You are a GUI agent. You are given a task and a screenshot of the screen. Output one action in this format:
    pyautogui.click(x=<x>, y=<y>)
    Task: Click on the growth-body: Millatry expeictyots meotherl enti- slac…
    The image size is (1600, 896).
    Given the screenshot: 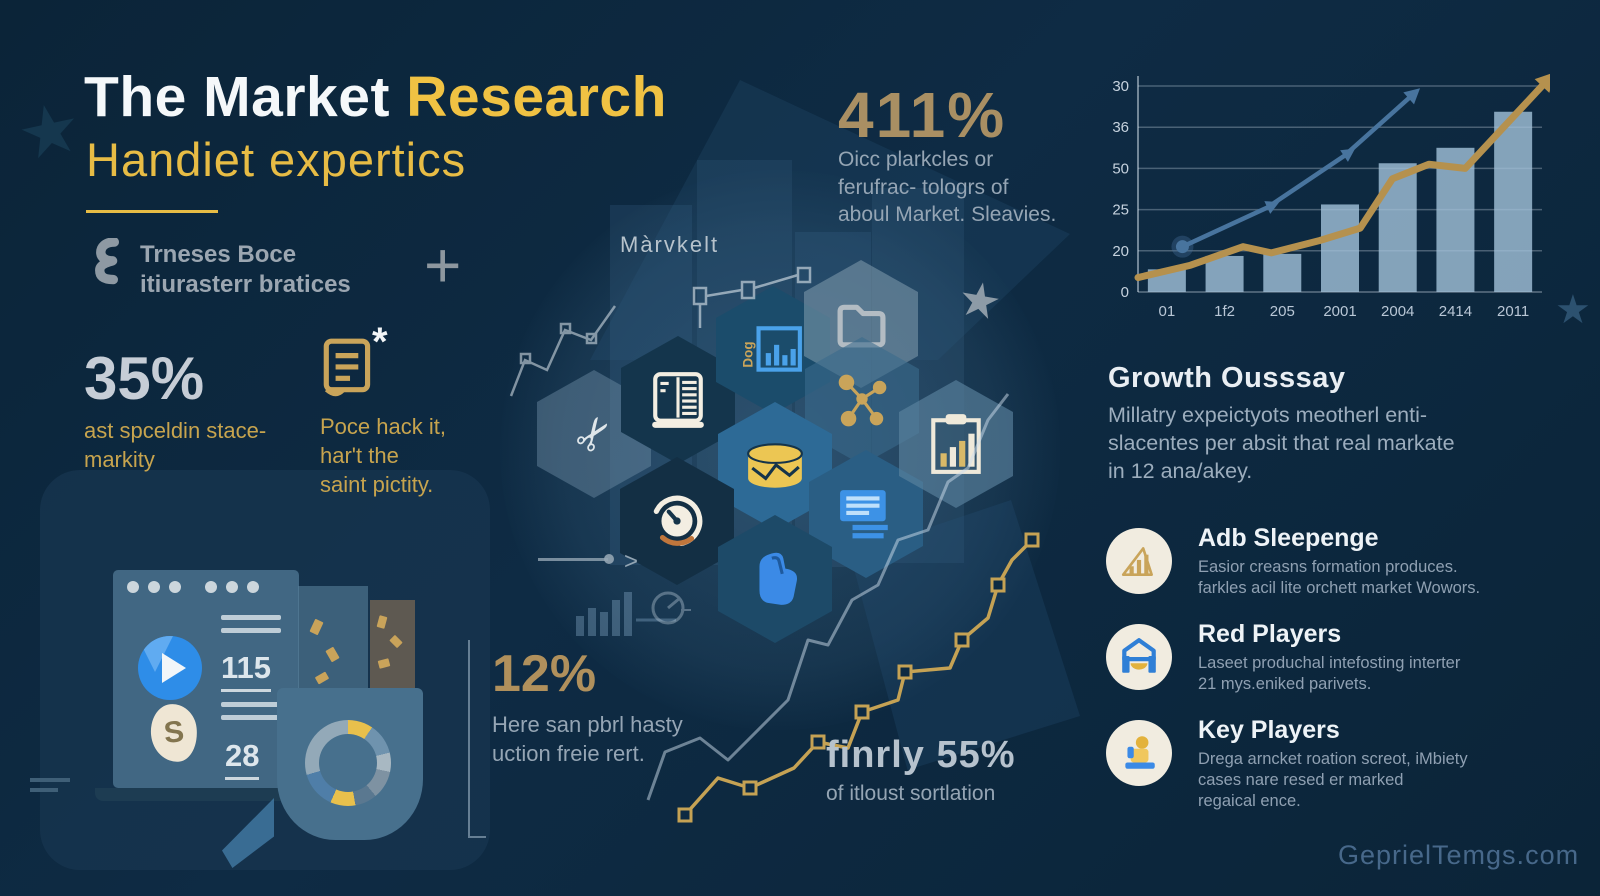 What is the action you would take?
    pyautogui.click(x=1281, y=443)
    